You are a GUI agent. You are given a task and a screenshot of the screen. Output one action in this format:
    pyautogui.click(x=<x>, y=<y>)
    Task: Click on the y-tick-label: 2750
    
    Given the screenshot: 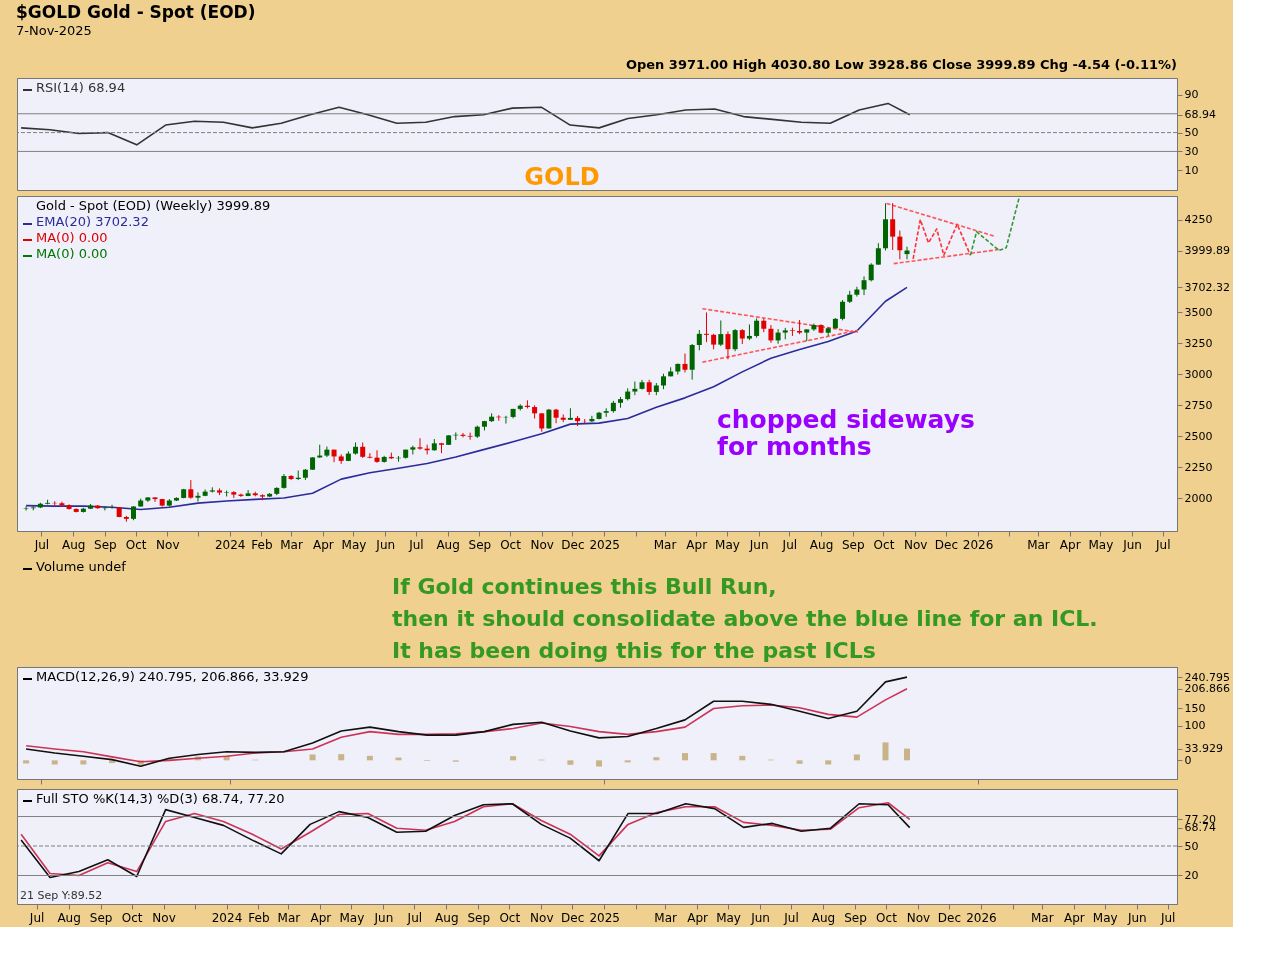 What is the action you would take?
    pyautogui.click(x=1198, y=405)
    